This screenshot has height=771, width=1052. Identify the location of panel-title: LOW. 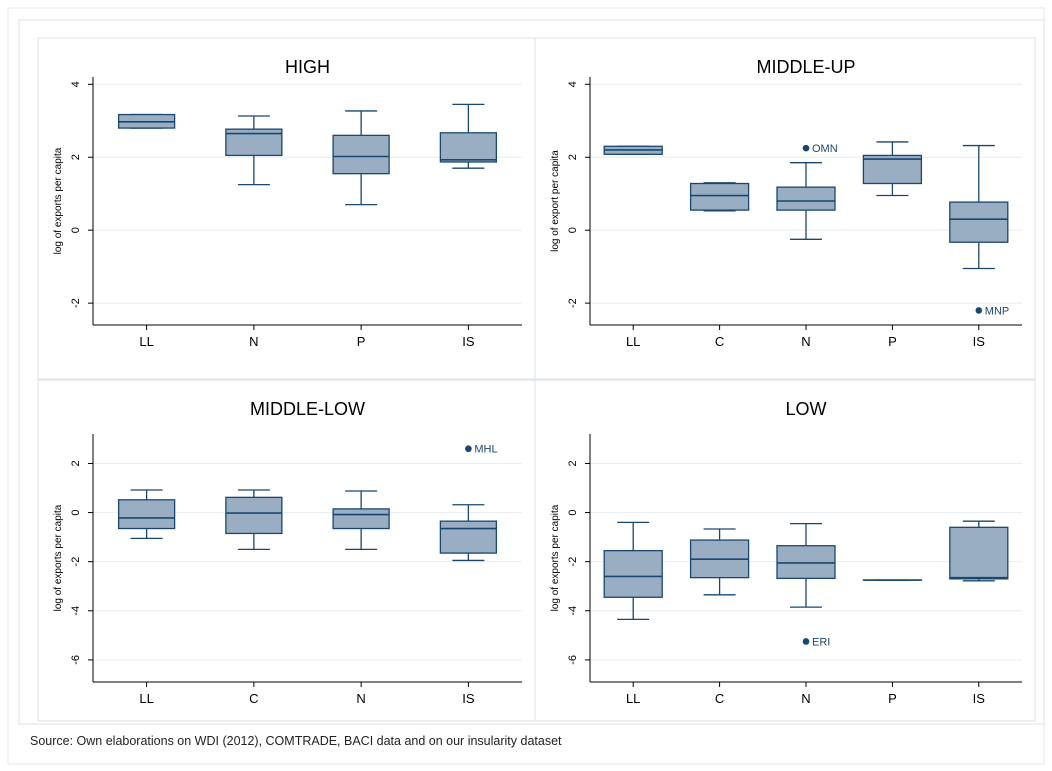
(805, 409).